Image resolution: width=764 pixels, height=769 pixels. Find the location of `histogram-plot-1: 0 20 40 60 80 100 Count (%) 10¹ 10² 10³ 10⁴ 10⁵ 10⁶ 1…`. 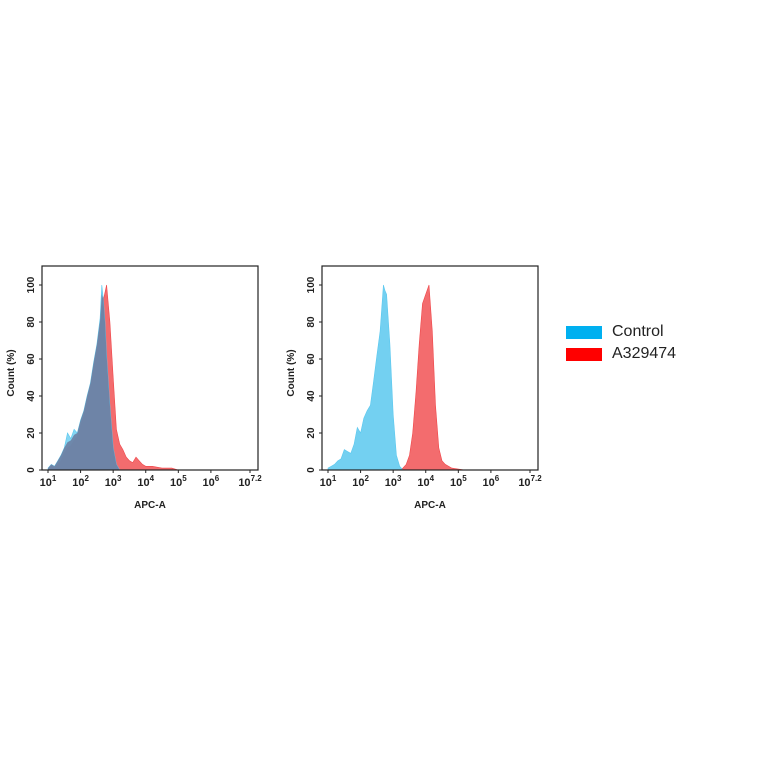

histogram-plot-1: 0 20 40 60 80 100 Count (%) 10¹ 10² 10³ 10⁴ 10⁵ 10⁶ 1… is located at coordinates (134, 388).